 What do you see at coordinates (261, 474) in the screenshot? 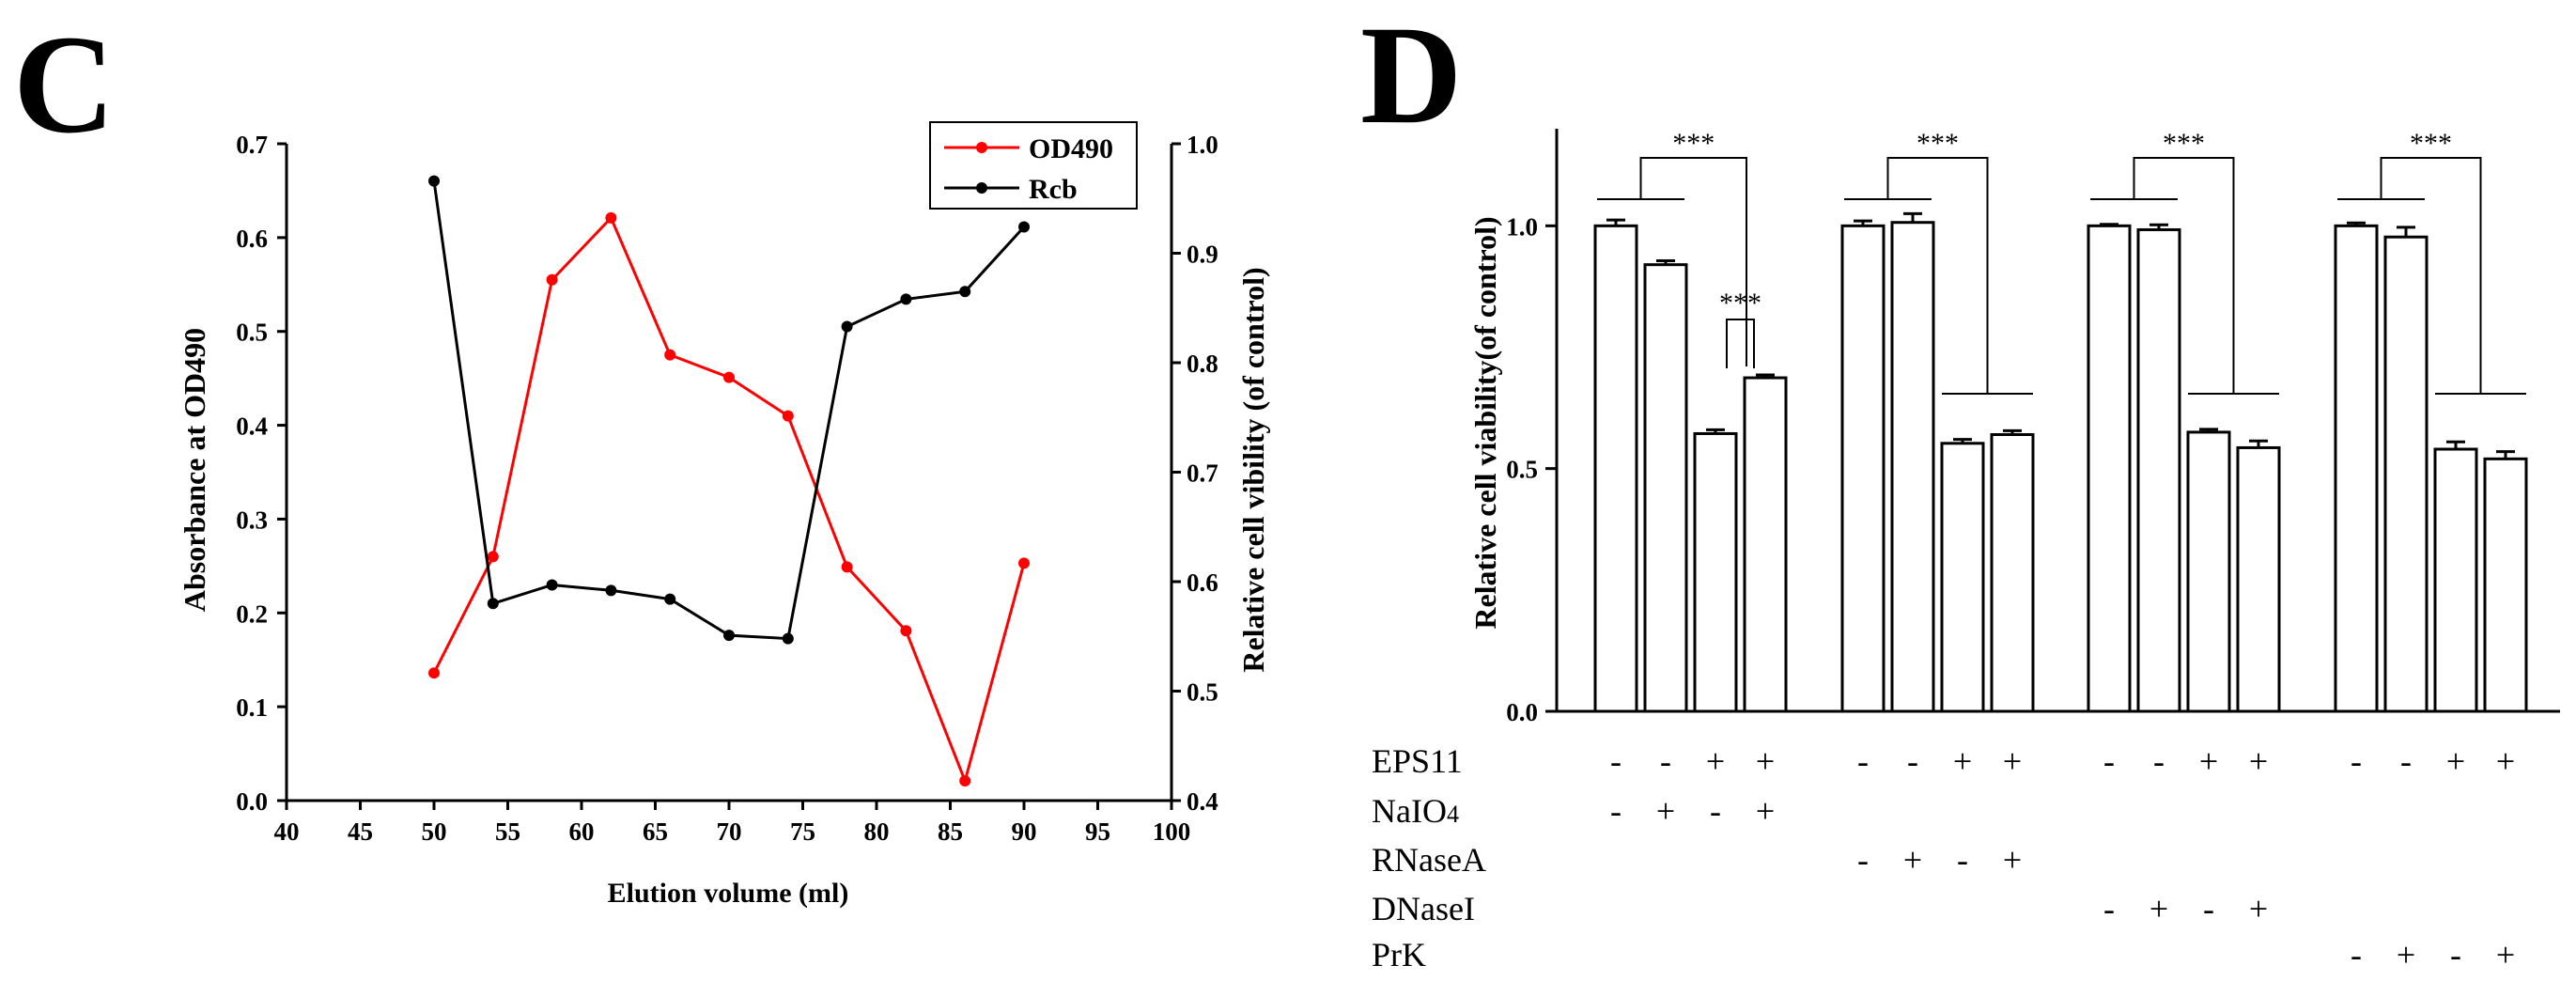
I see `chart-c-y-ticks: 0.0 0.1 0.2 0.3 0.4 0.5 0.6 0.7` at bounding box center [261, 474].